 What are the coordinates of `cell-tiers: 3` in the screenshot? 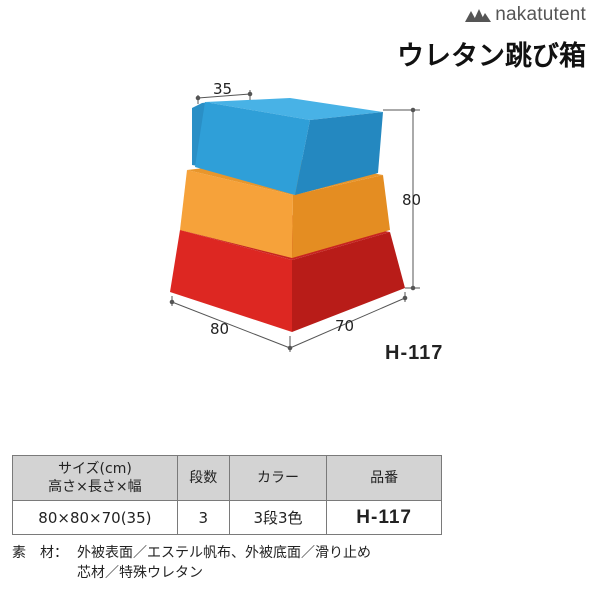 It's located at (203, 517).